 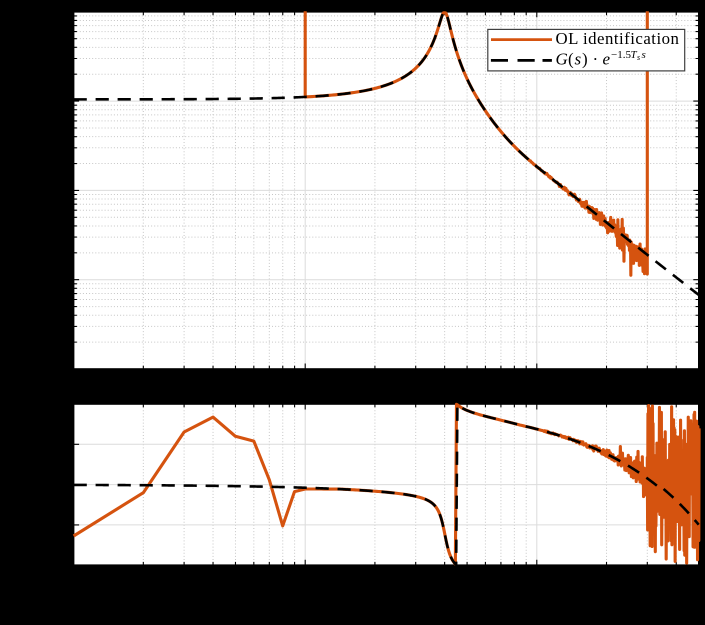 I want to click on svg-text: T, so click(x=634, y=55).